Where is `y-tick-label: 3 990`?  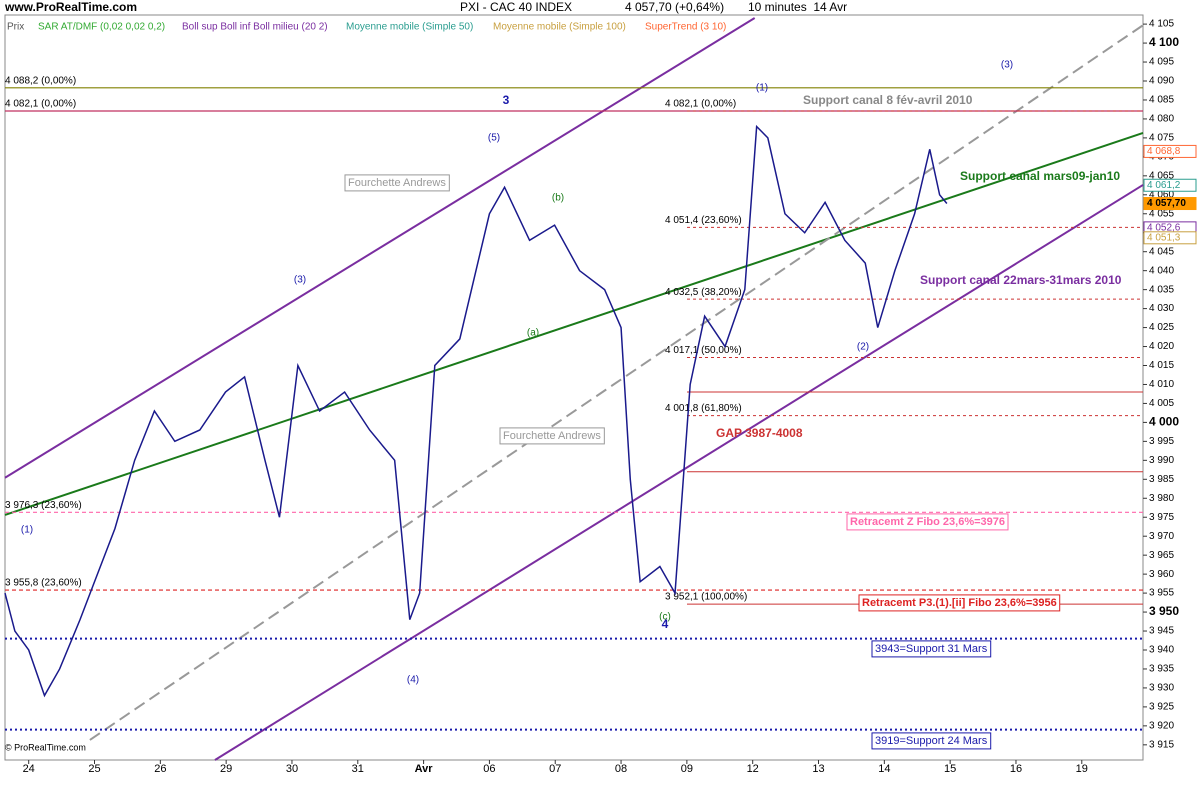 y-tick-label: 3 990 is located at coordinates (1161, 460).